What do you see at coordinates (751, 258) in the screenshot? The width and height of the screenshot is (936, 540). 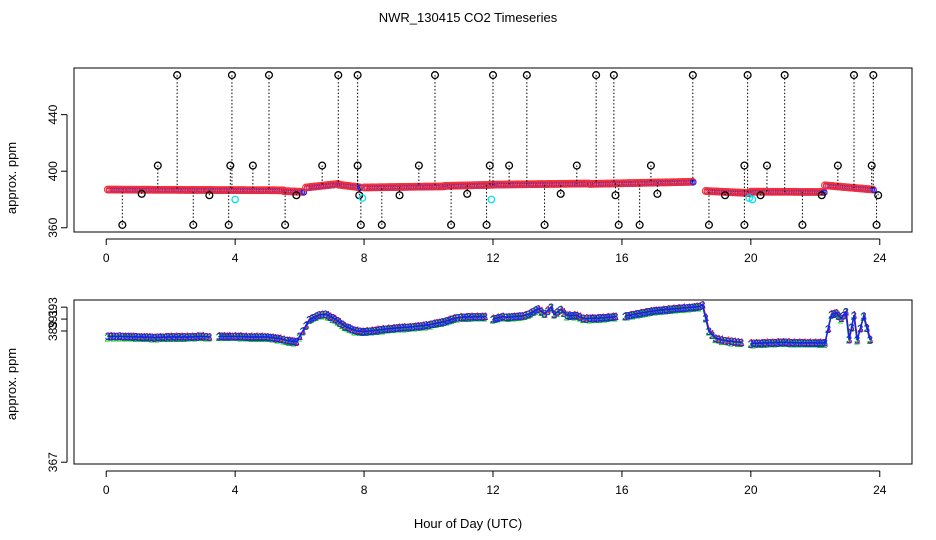 I see `upper-x-tick-label: 20` at bounding box center [751, 258].